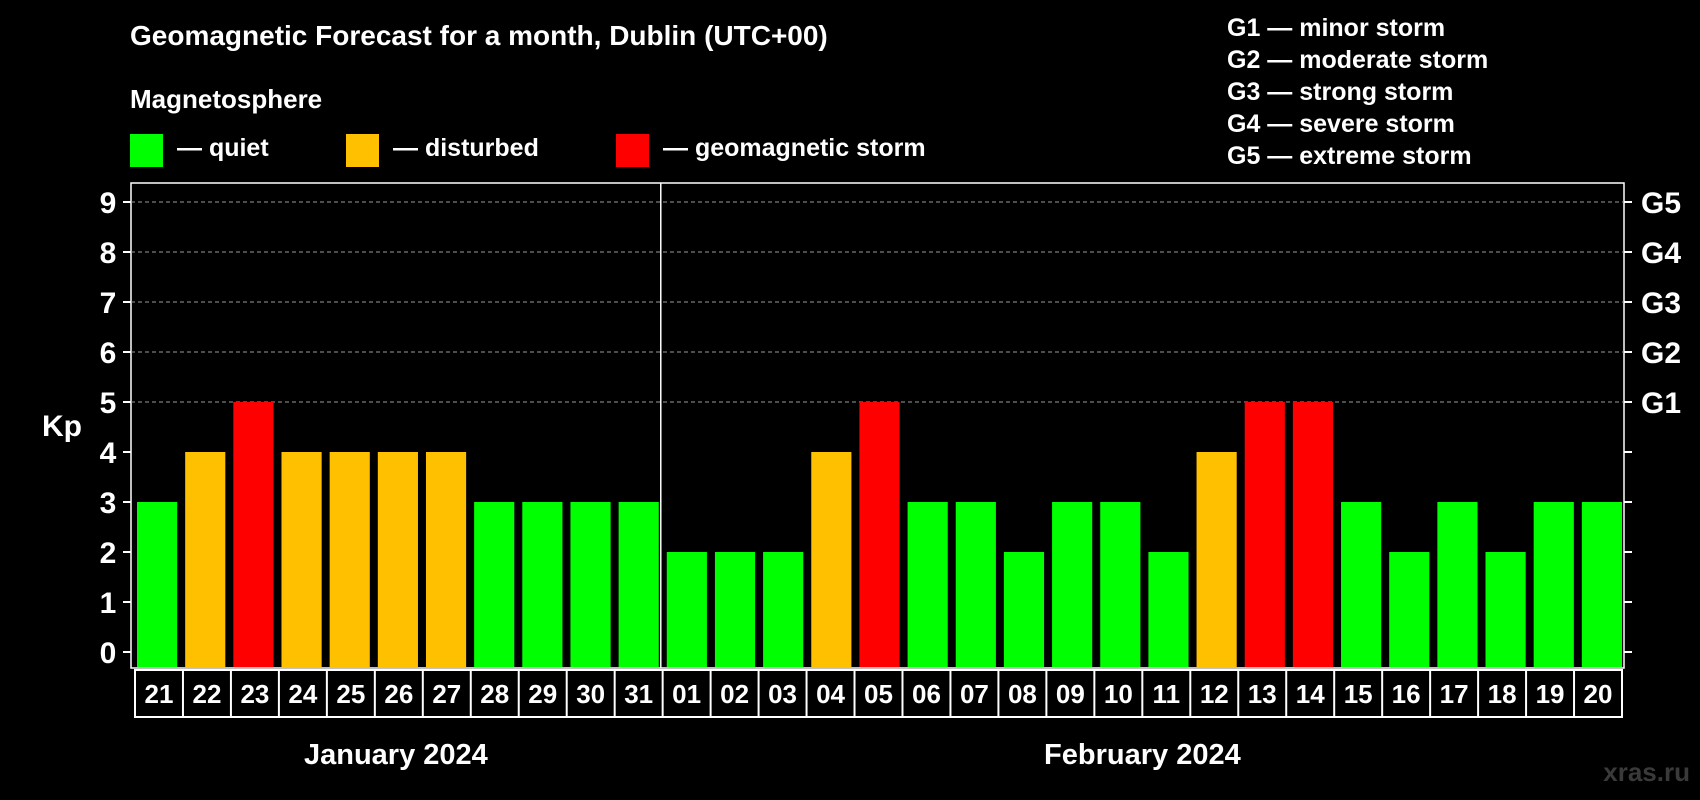 The image size is (1700, 800). I want to click on legend-heading: Magnetosphere, so click(226, 99).